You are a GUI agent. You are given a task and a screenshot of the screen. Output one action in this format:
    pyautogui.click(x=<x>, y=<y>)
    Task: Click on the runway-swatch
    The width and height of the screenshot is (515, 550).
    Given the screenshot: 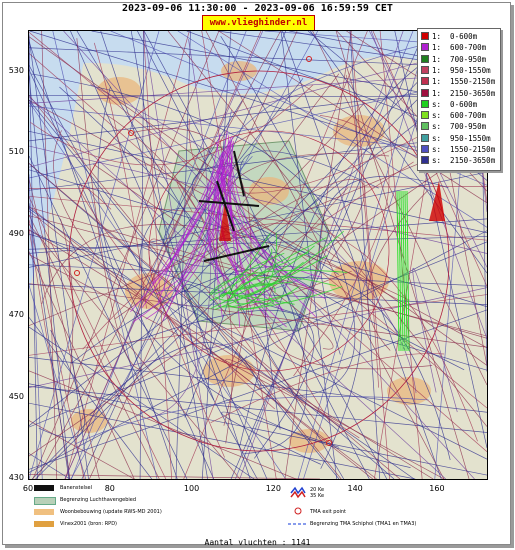 What is the action you would take?
    pyautogui.click(x=44, y=488)
    